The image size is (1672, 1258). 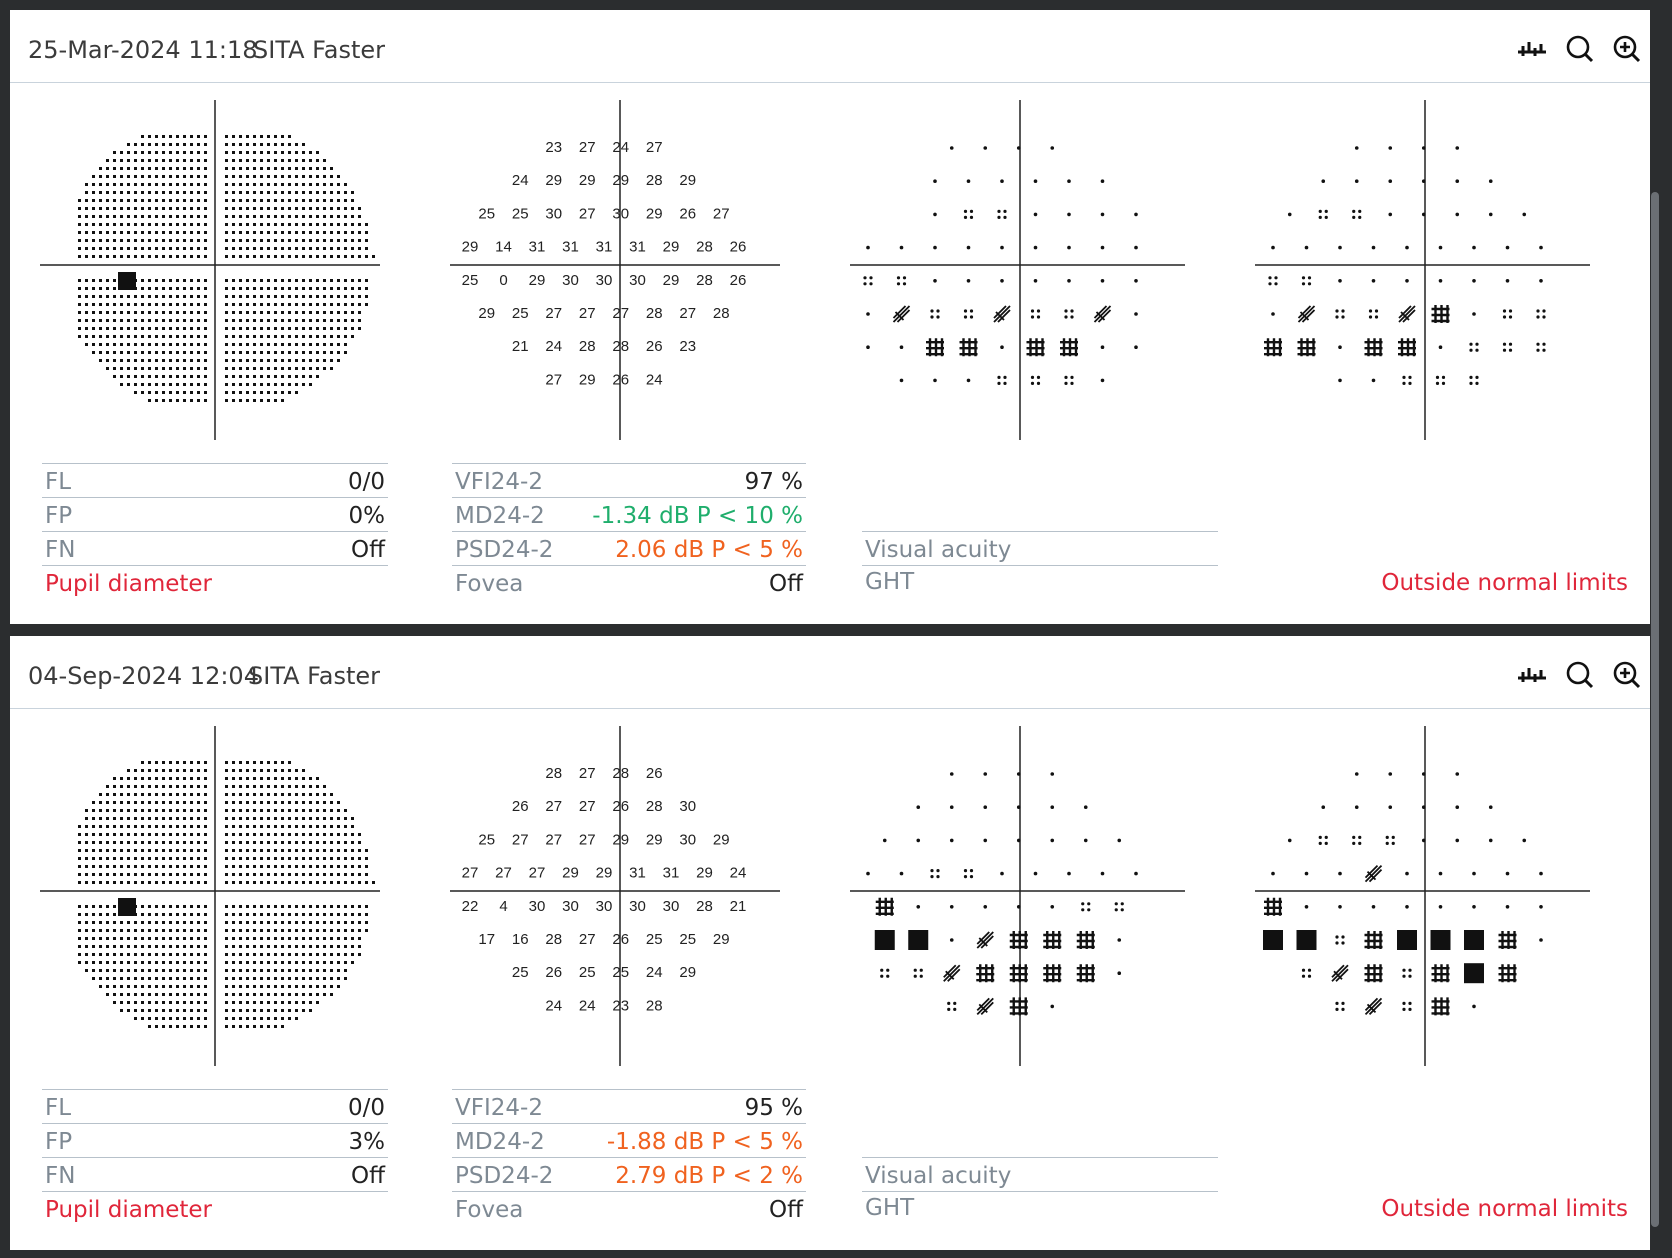 I want to click on vfi-value: 95 %, so click(x=773, y=1108).